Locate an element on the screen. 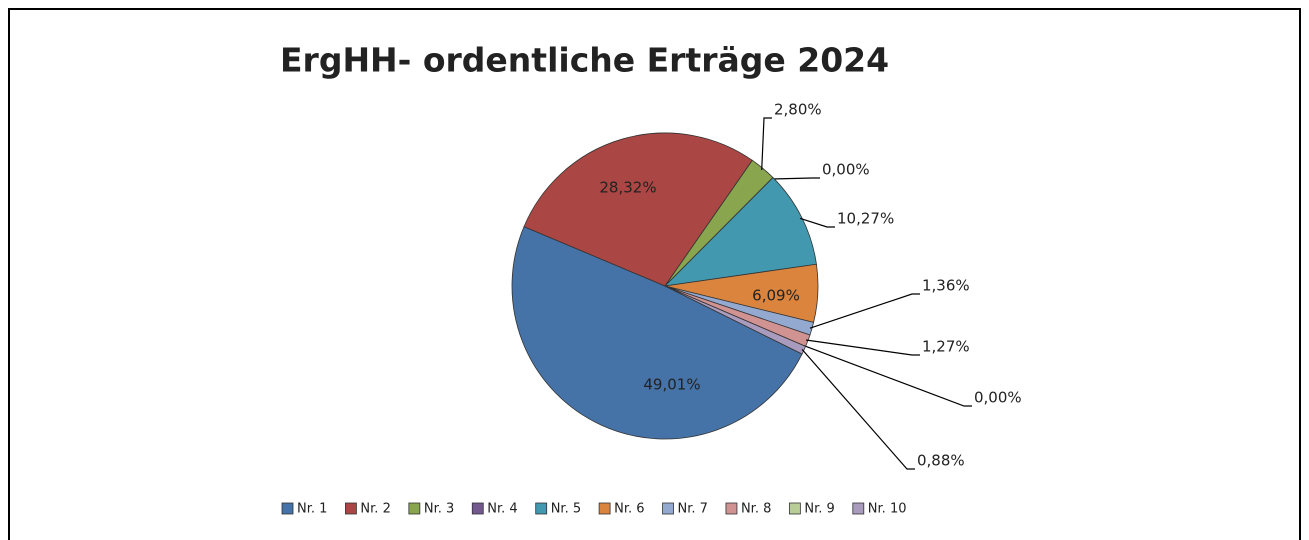 The height and width of the screenshot is (540, 1309). legend-label: Nr. 1 is located at coordinates (312, 509).